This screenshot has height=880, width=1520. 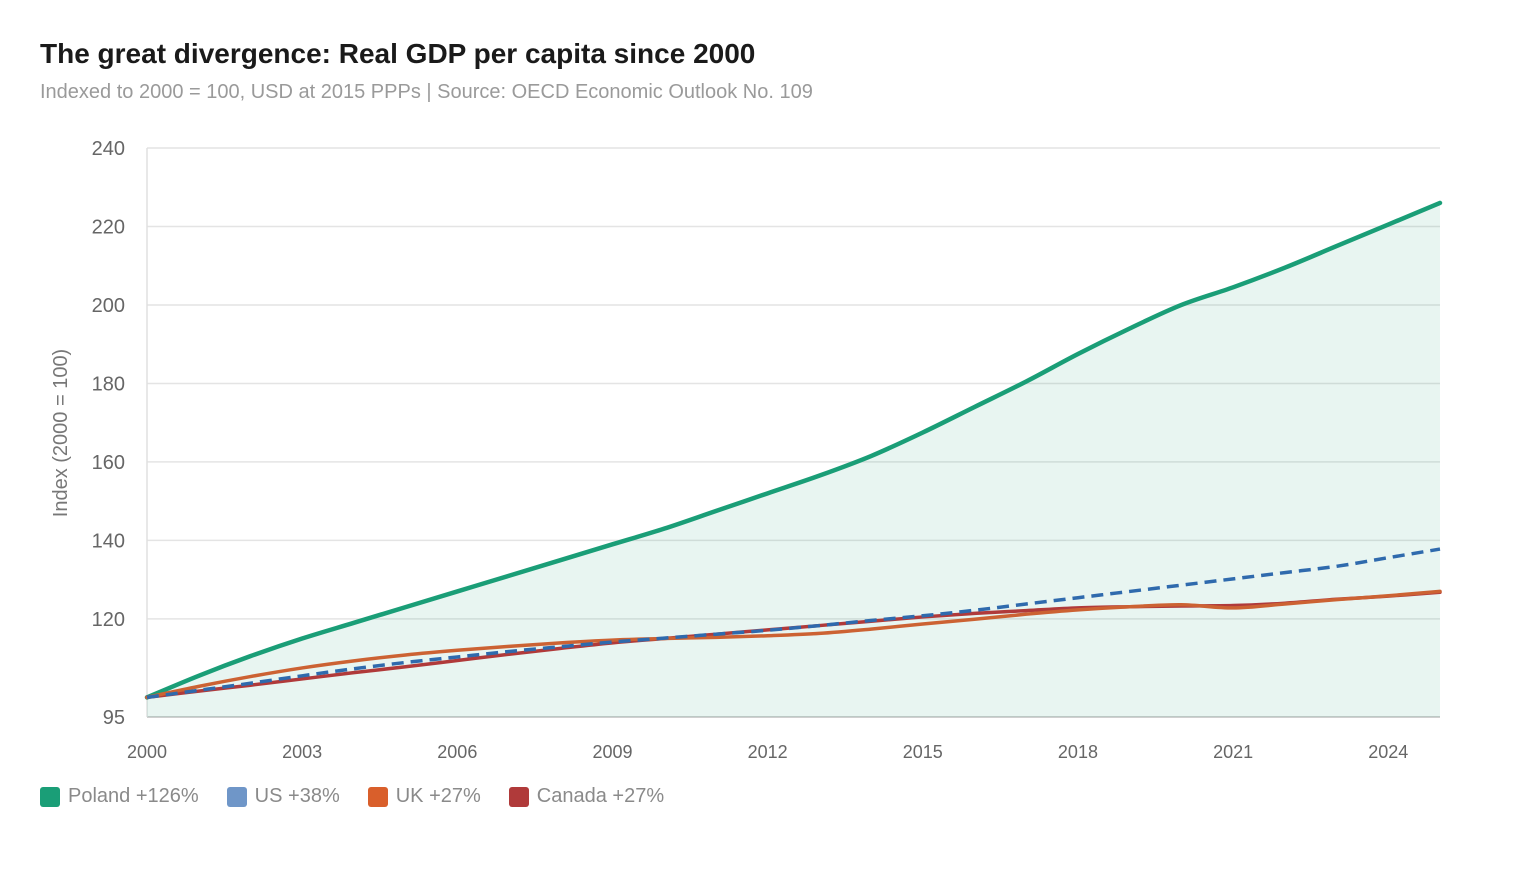 I want to click on x-tick-label: 2012, so click(x=768, y=752).